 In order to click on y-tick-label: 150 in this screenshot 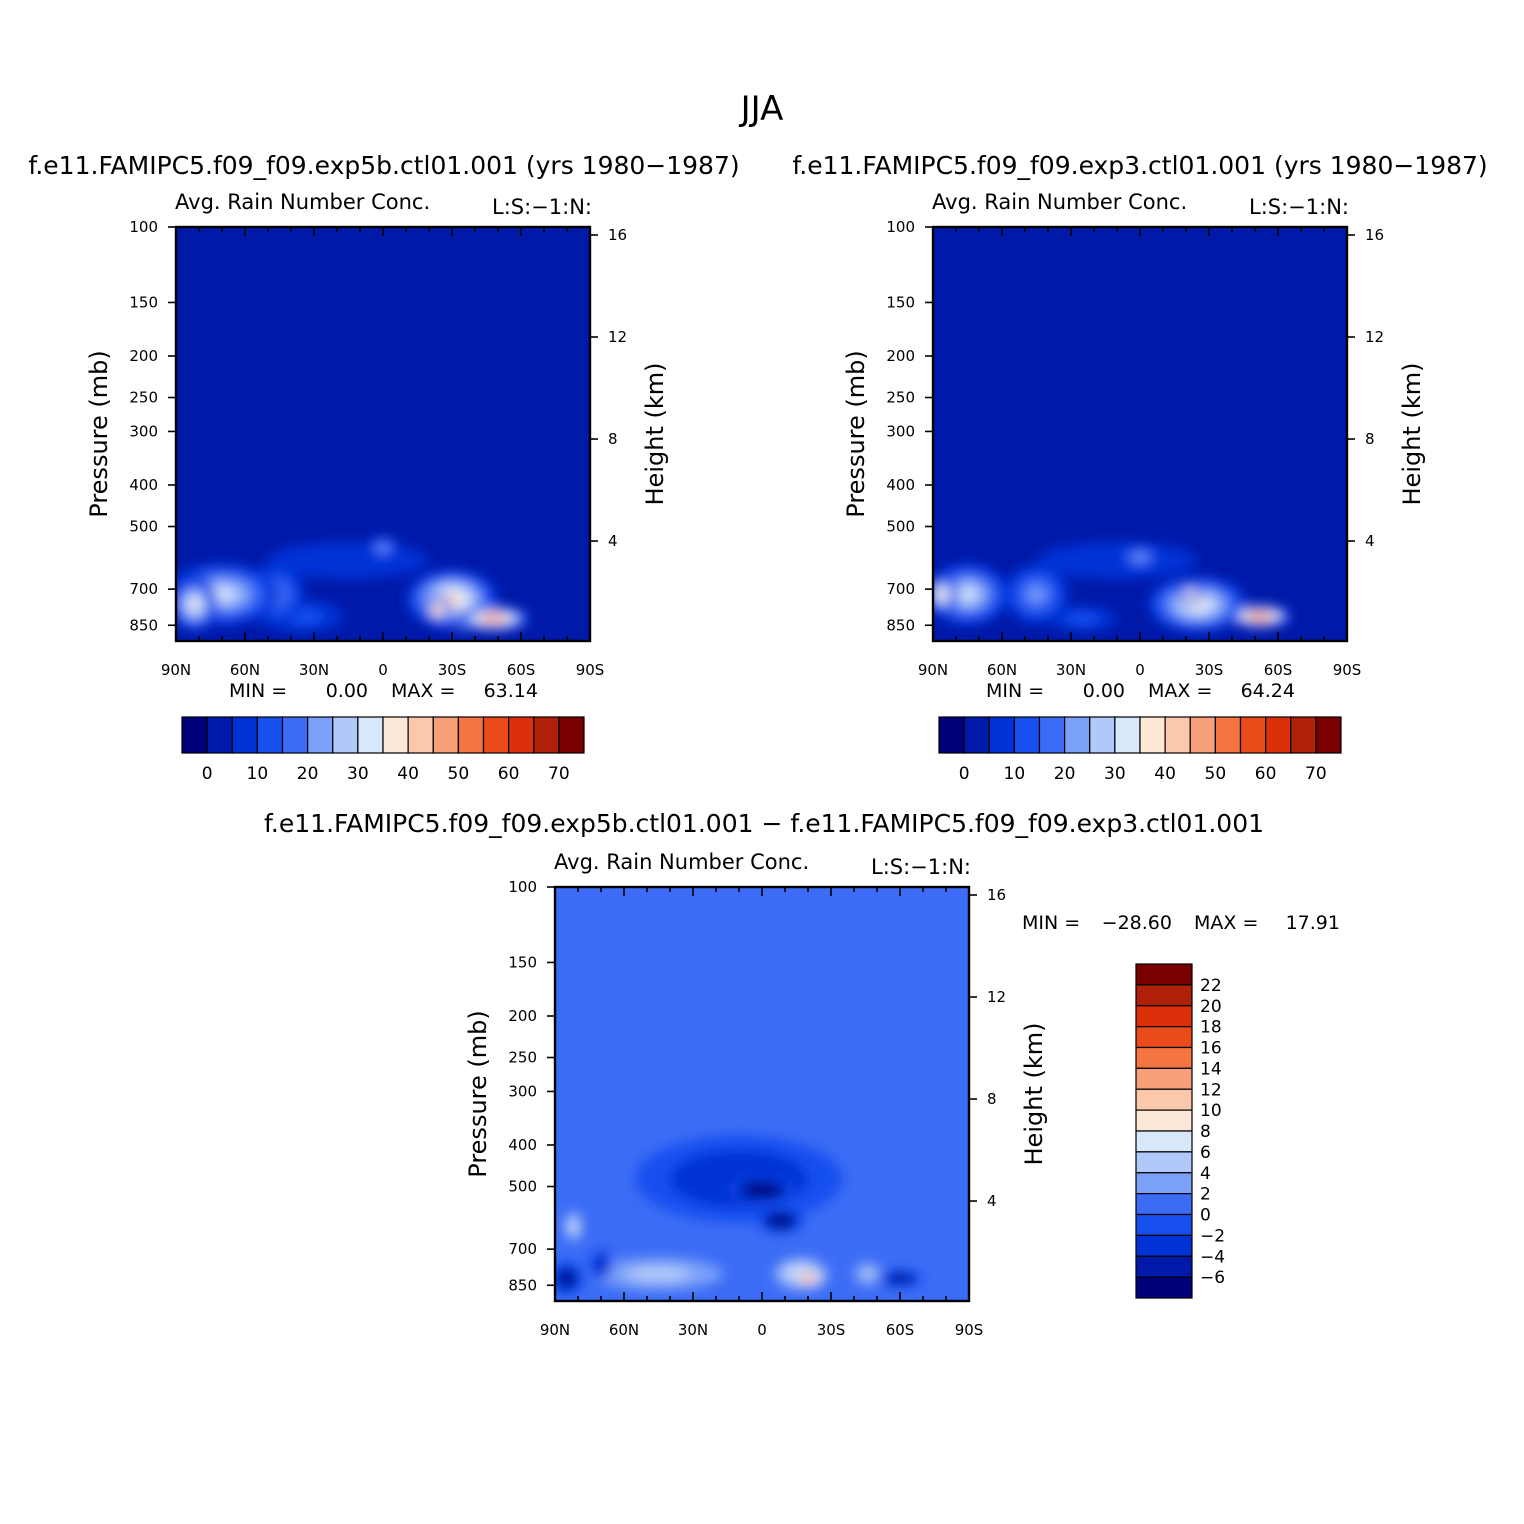, I will do `click(143, 302)`.